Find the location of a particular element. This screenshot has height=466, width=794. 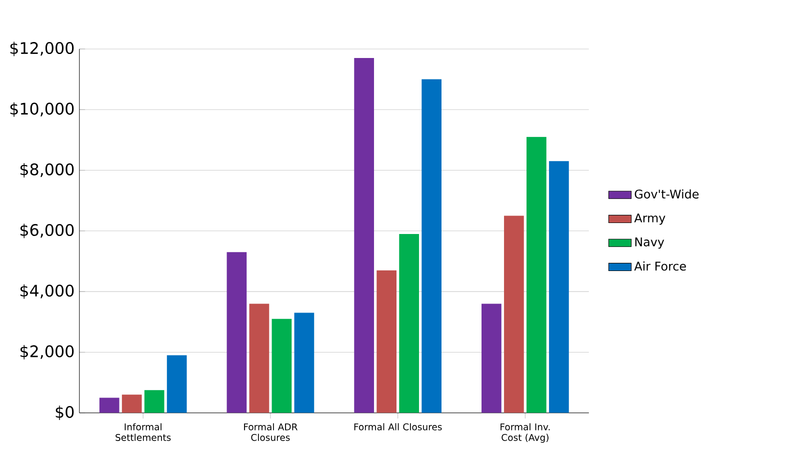

x-tick-label: Formal Inv. Cost (Avg) is located at coordinates (525, 433).